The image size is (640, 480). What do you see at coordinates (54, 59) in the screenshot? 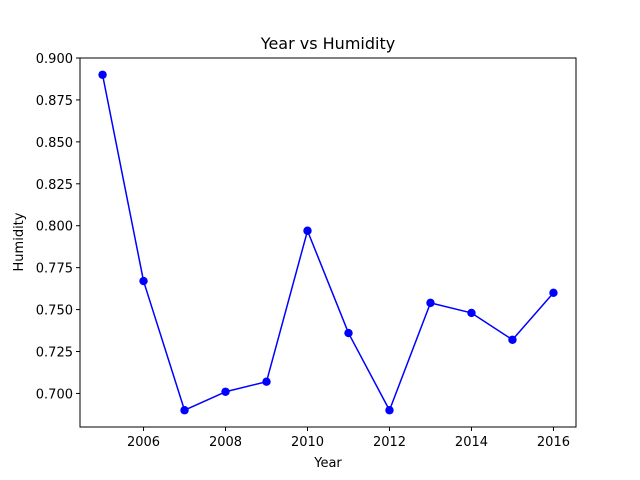
I see `y-tick-label: 0.900` at bounding box center [54, 59].